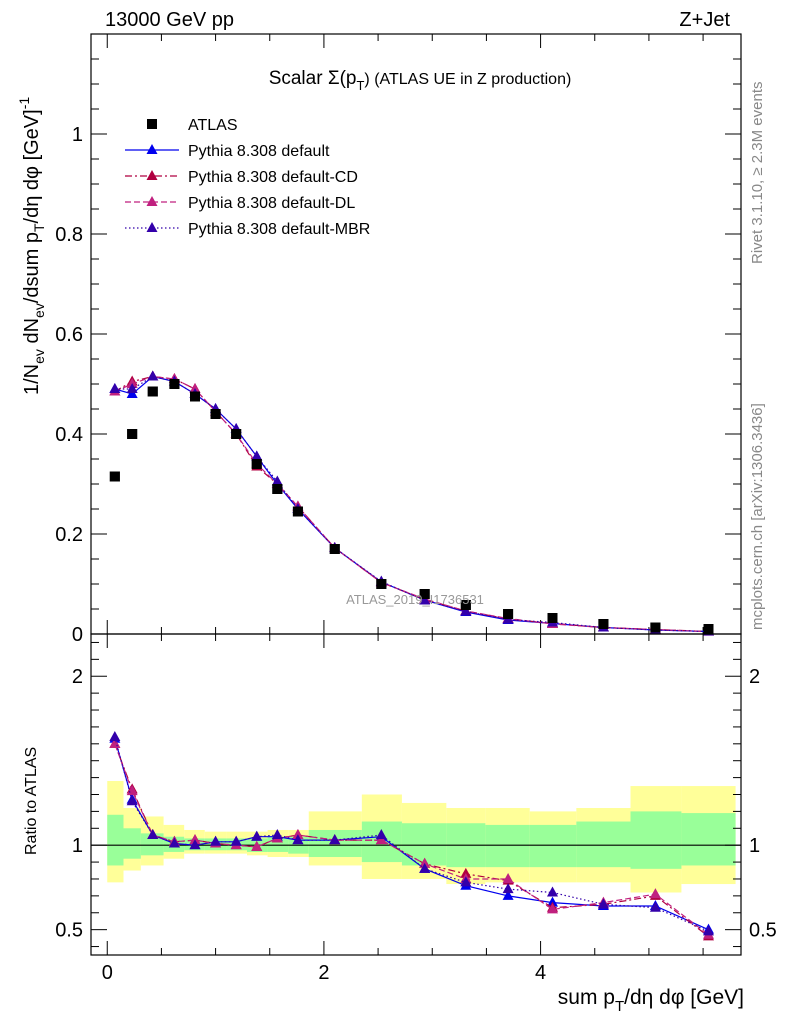  What do you see at coordinates (271, 203) in the screenshot?
I see `legend-label: Pythia 8.308 default-DL` at bounding box center [271, 203].